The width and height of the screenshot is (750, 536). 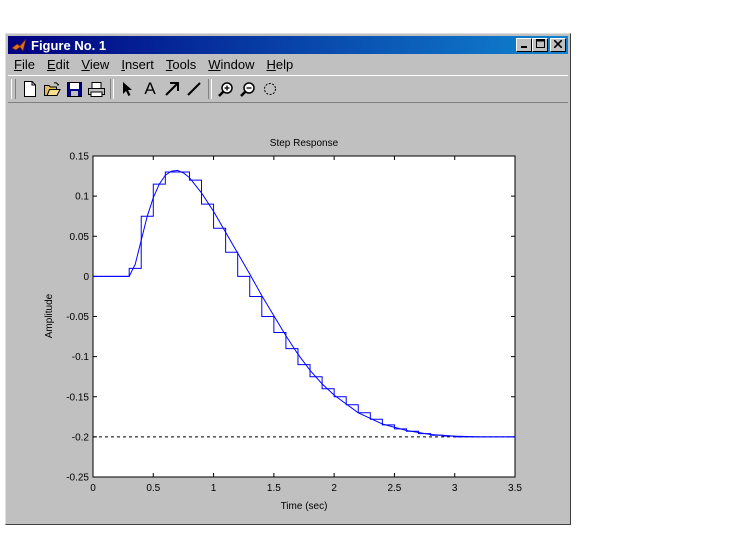 I want to click on x-tick-label: 1.5, so click(x=274, y=488).